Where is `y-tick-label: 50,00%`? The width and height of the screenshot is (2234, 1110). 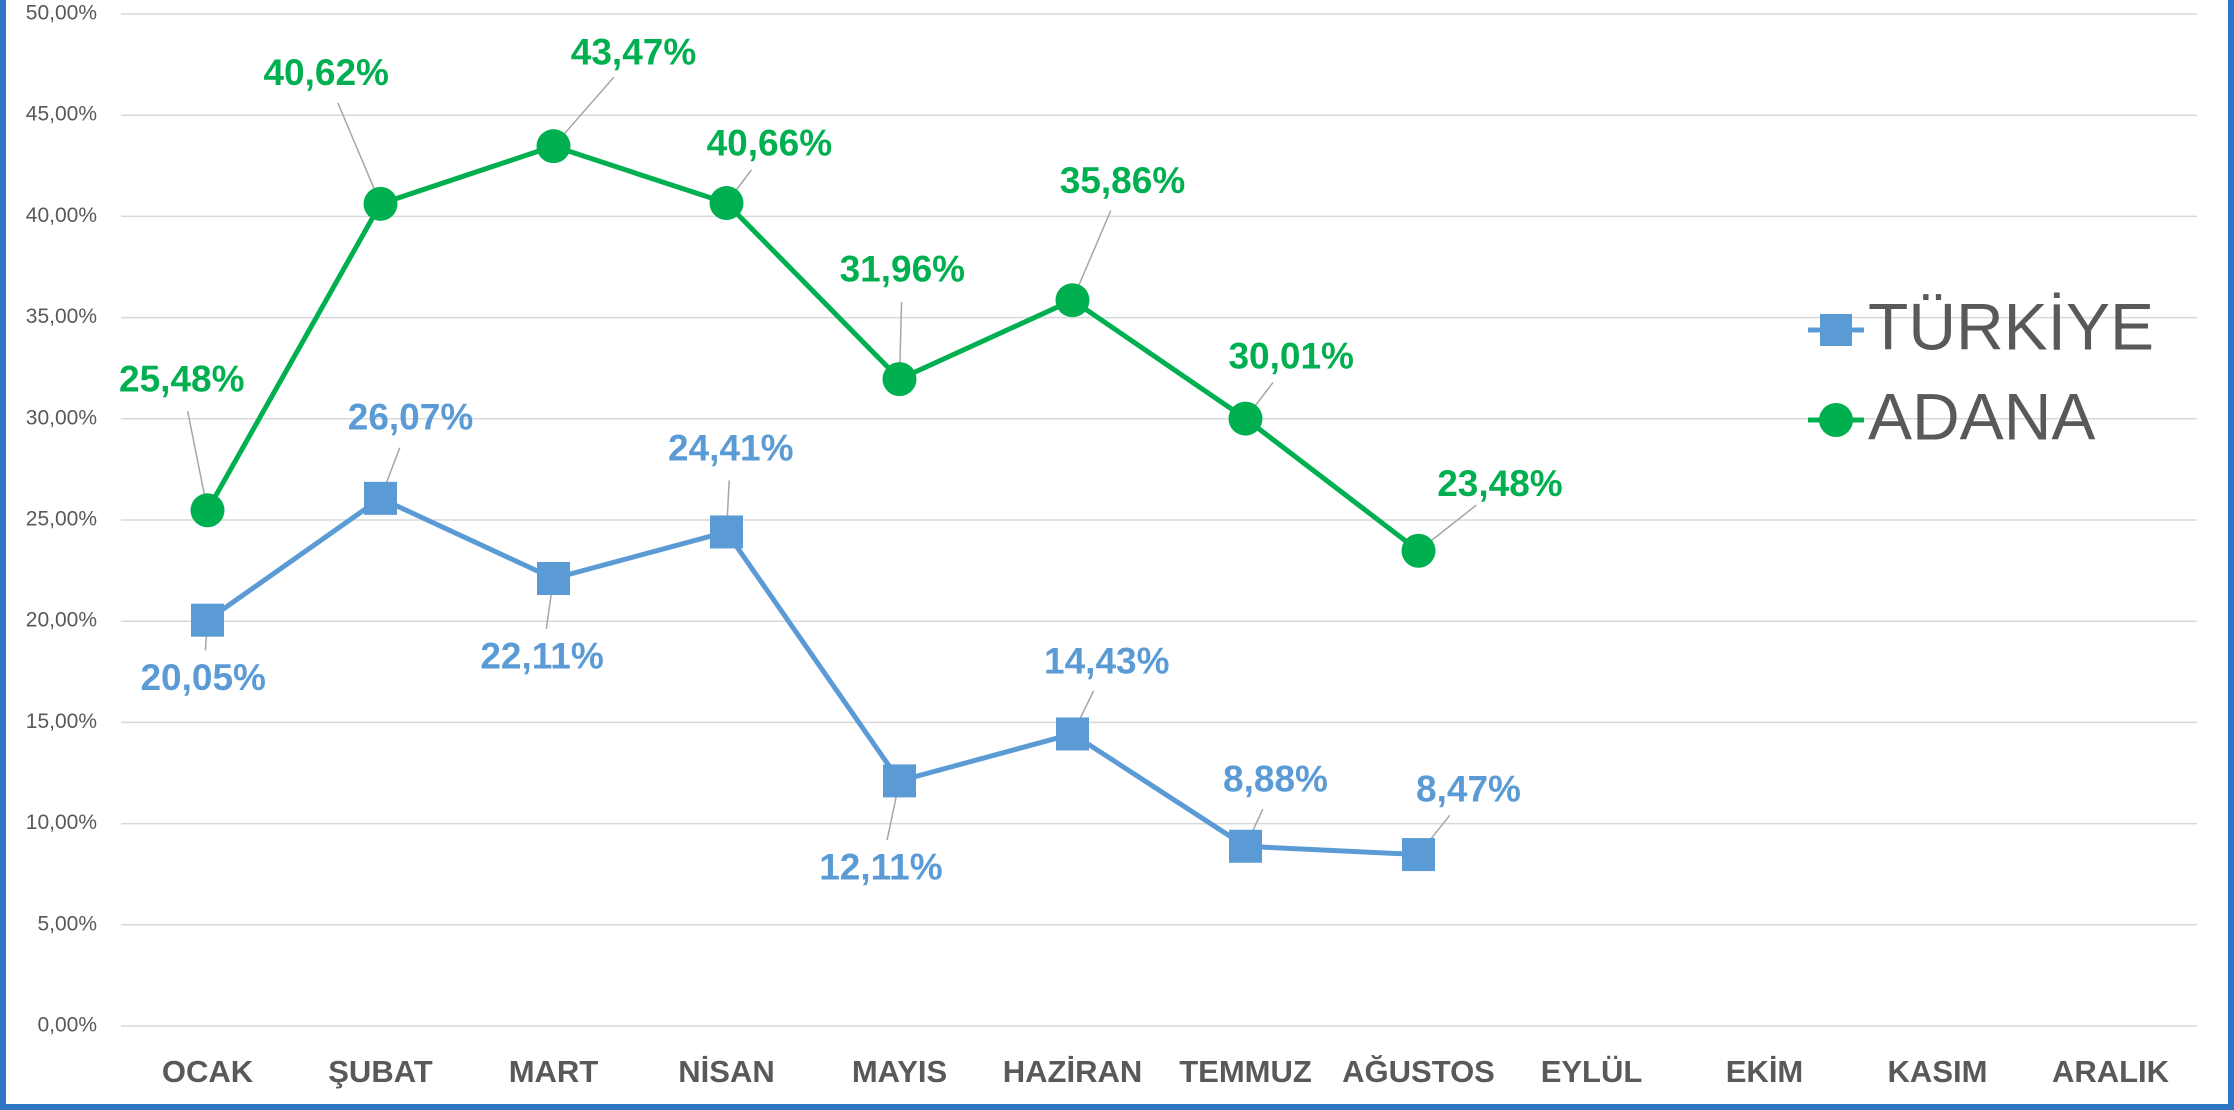
y-tick-label: 50,00% is located at coordinates (61, 13).